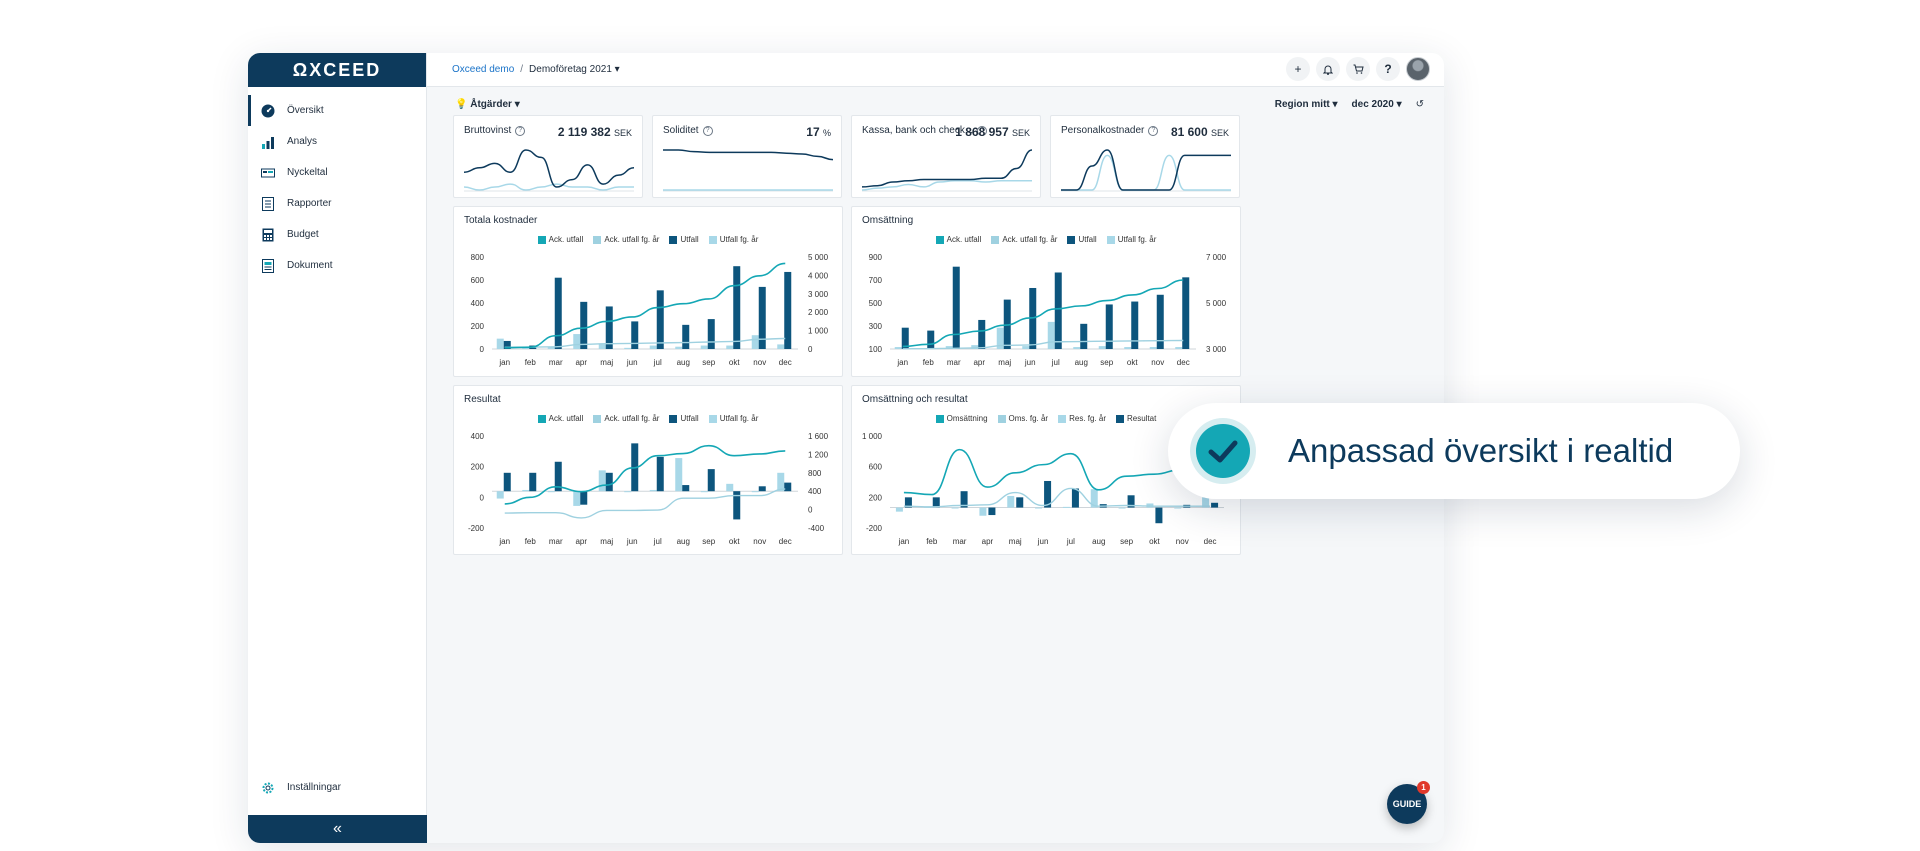 The height and width of the screenshot is (851, 1920). I want to click on kpi-card-personalkostnader: Personalkostnader? 81 600 SEK, so click(1145, 156).